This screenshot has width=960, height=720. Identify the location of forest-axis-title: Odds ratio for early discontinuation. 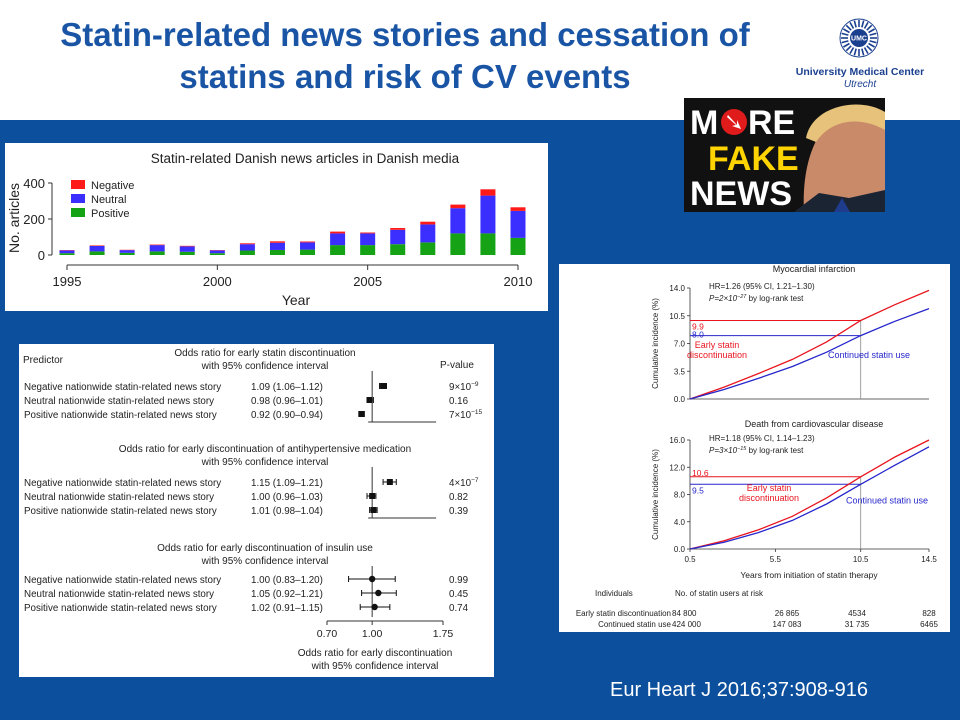
(375, 653).